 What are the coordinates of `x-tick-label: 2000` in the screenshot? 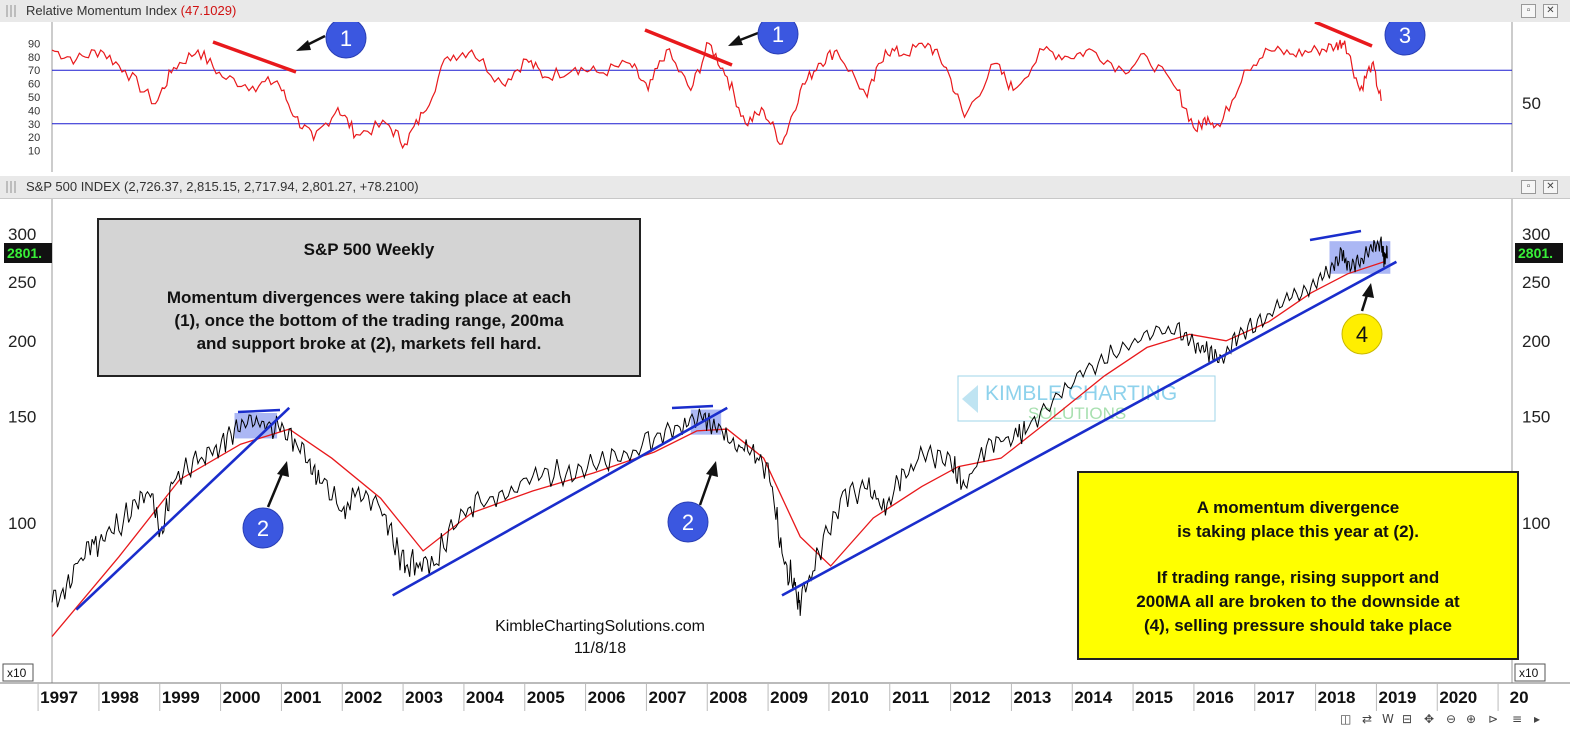 It's located at (242, 697).